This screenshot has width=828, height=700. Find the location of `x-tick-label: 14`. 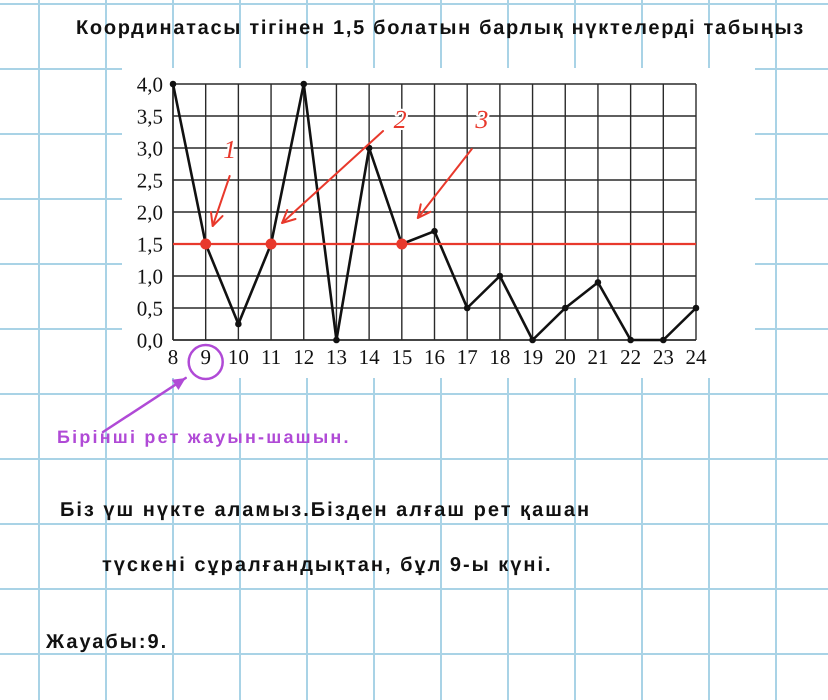

x-tick-label: 14 is located at coordinates (369, 356).